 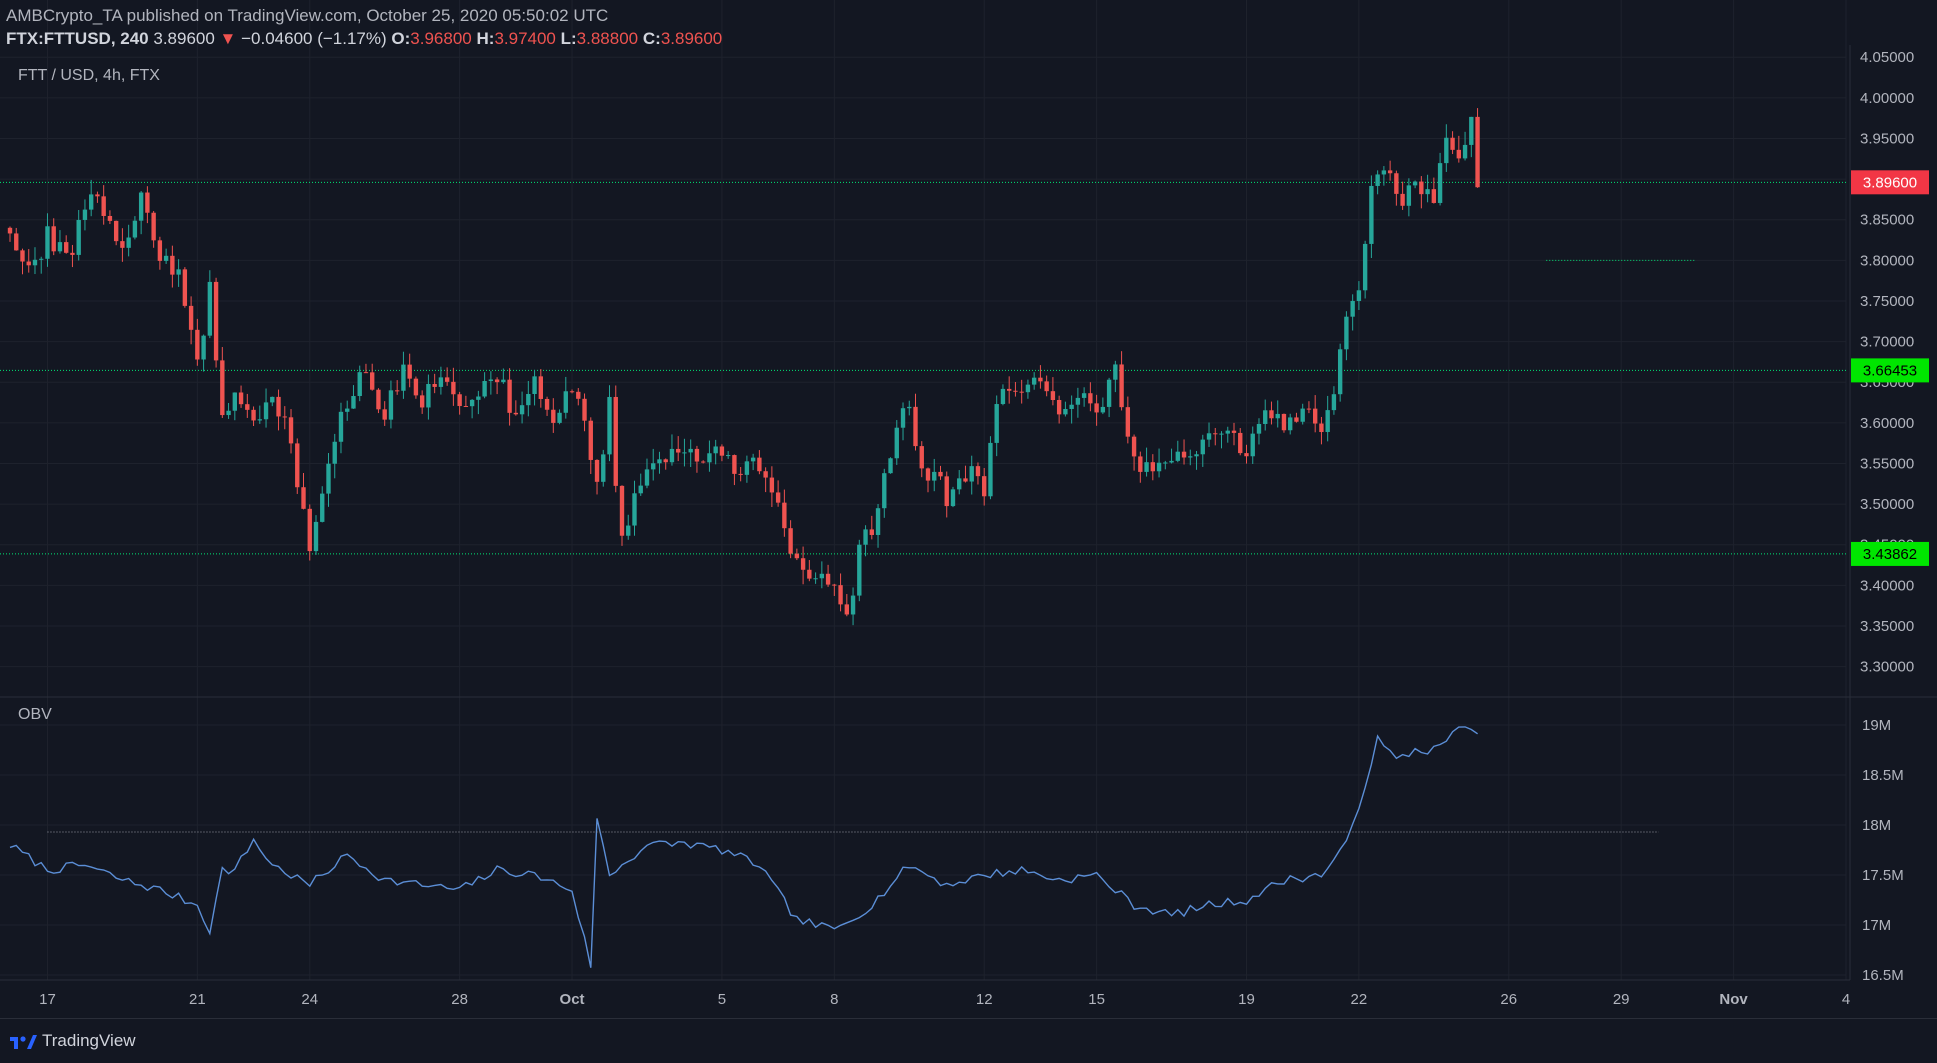 What do you see at coordinates (1508, 999) in the screenshot?
I see `time-tick-label: 26` at bounding box center [1508, 999].